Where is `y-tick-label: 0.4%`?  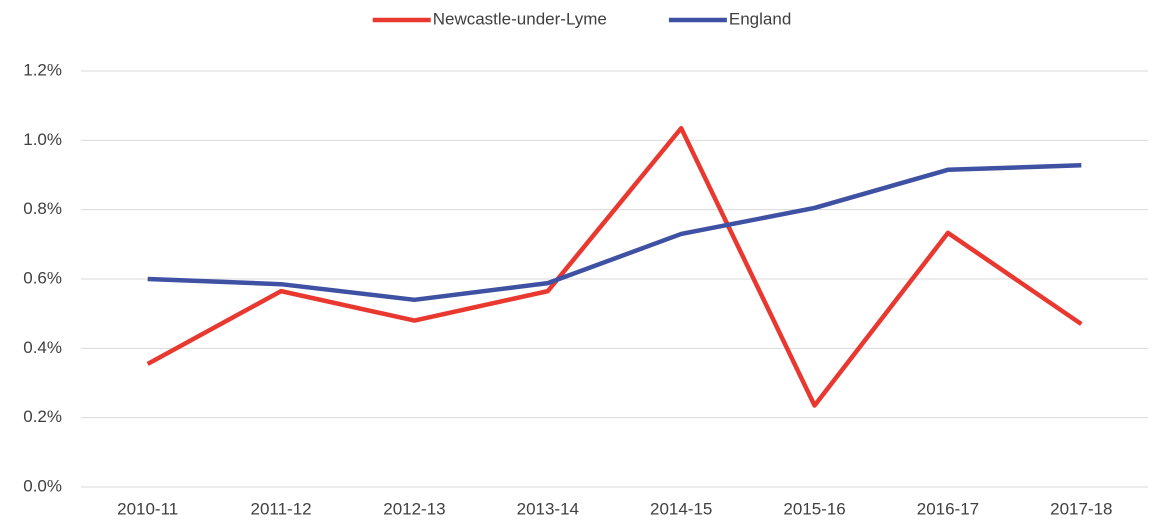
y-tick-label: 0.4% is located at coordinates (42, 347).